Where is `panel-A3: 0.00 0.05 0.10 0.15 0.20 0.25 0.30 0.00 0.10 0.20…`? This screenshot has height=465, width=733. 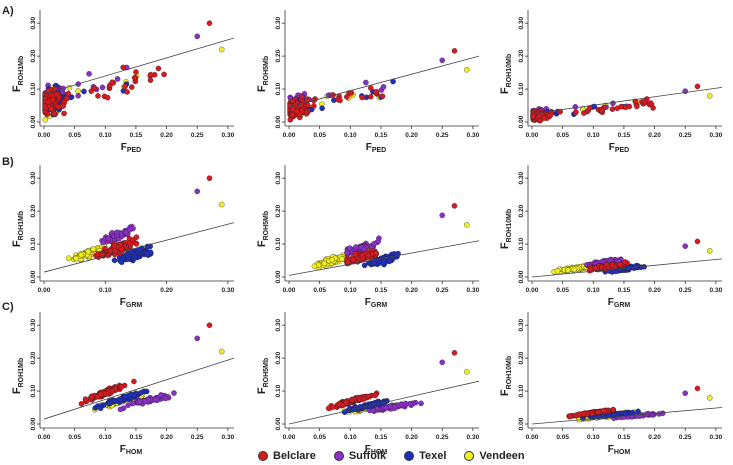 panel-A3: 0.00 0.05 0.10 0.15 0.20 0.25 0.30 0.00 0.10 0.20… is located at coordinates (611, 82).